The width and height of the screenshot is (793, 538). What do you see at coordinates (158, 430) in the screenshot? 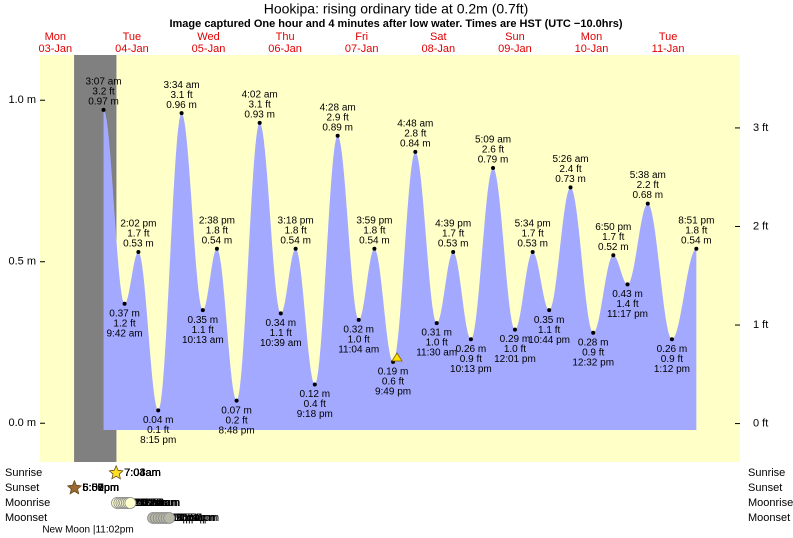
I see `tide-label: 0.1 ft` at bounding box center [158, 430].